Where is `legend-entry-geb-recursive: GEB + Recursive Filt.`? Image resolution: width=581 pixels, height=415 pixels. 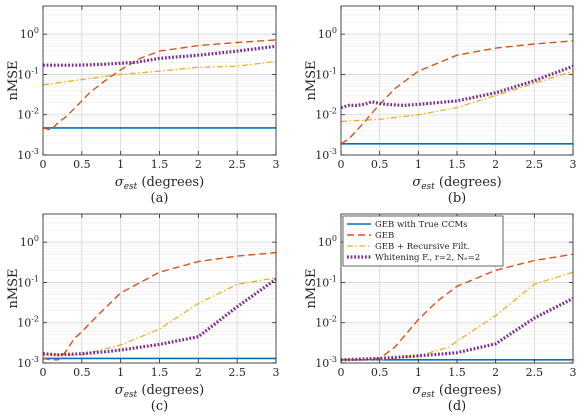
legend-entry-geb-recursive: GEB + Recursive Filt. is located at coordinates (422, 247).